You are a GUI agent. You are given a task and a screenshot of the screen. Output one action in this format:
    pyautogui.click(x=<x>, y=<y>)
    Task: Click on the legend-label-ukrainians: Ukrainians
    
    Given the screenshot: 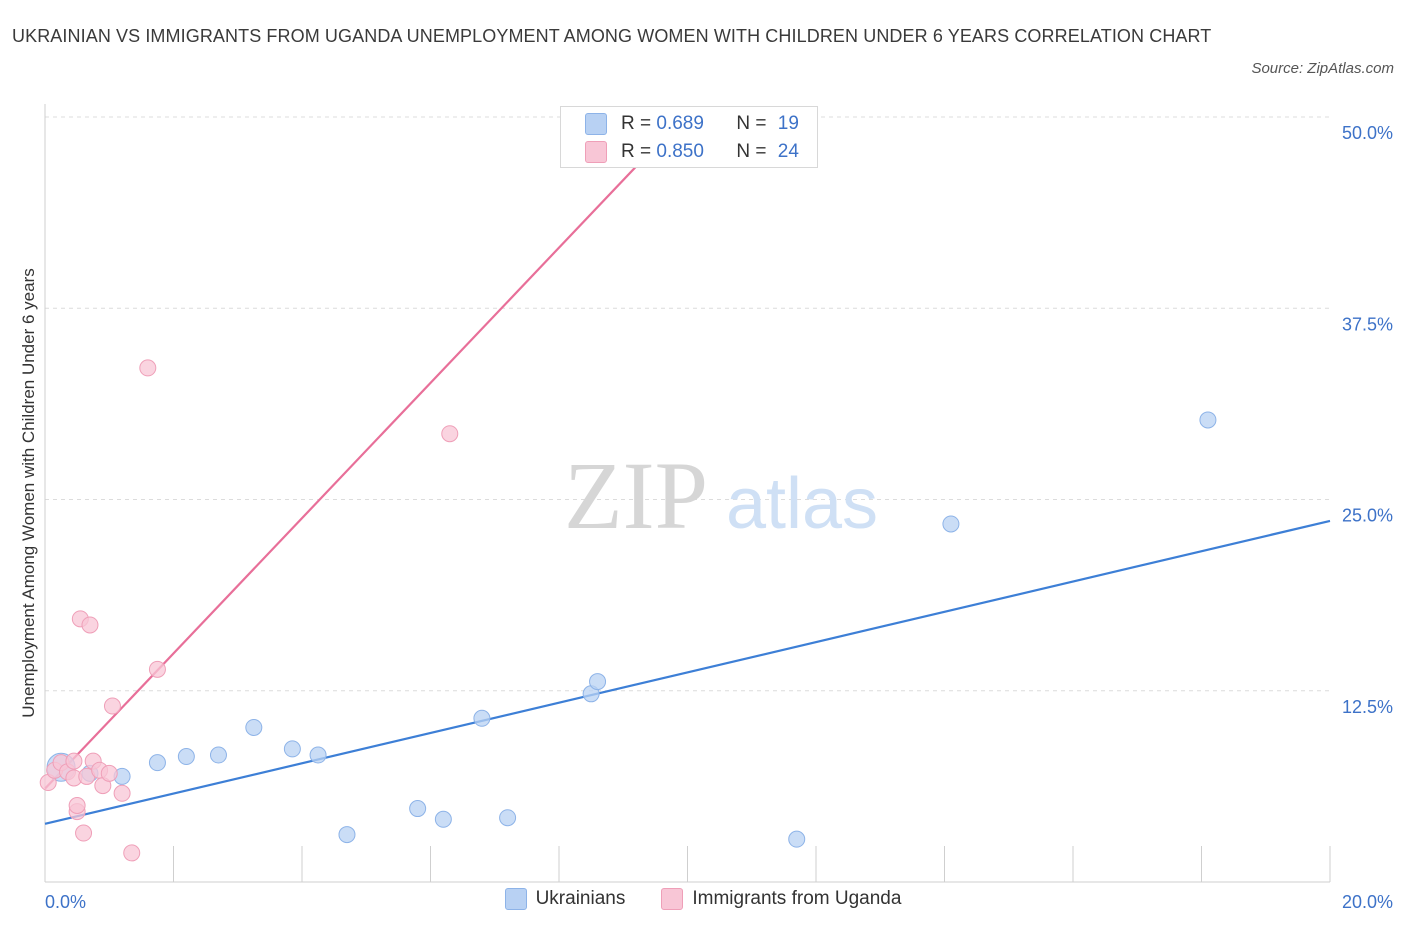 What is the action you would take?
    pyautogui.click(x=580, y=898)
    